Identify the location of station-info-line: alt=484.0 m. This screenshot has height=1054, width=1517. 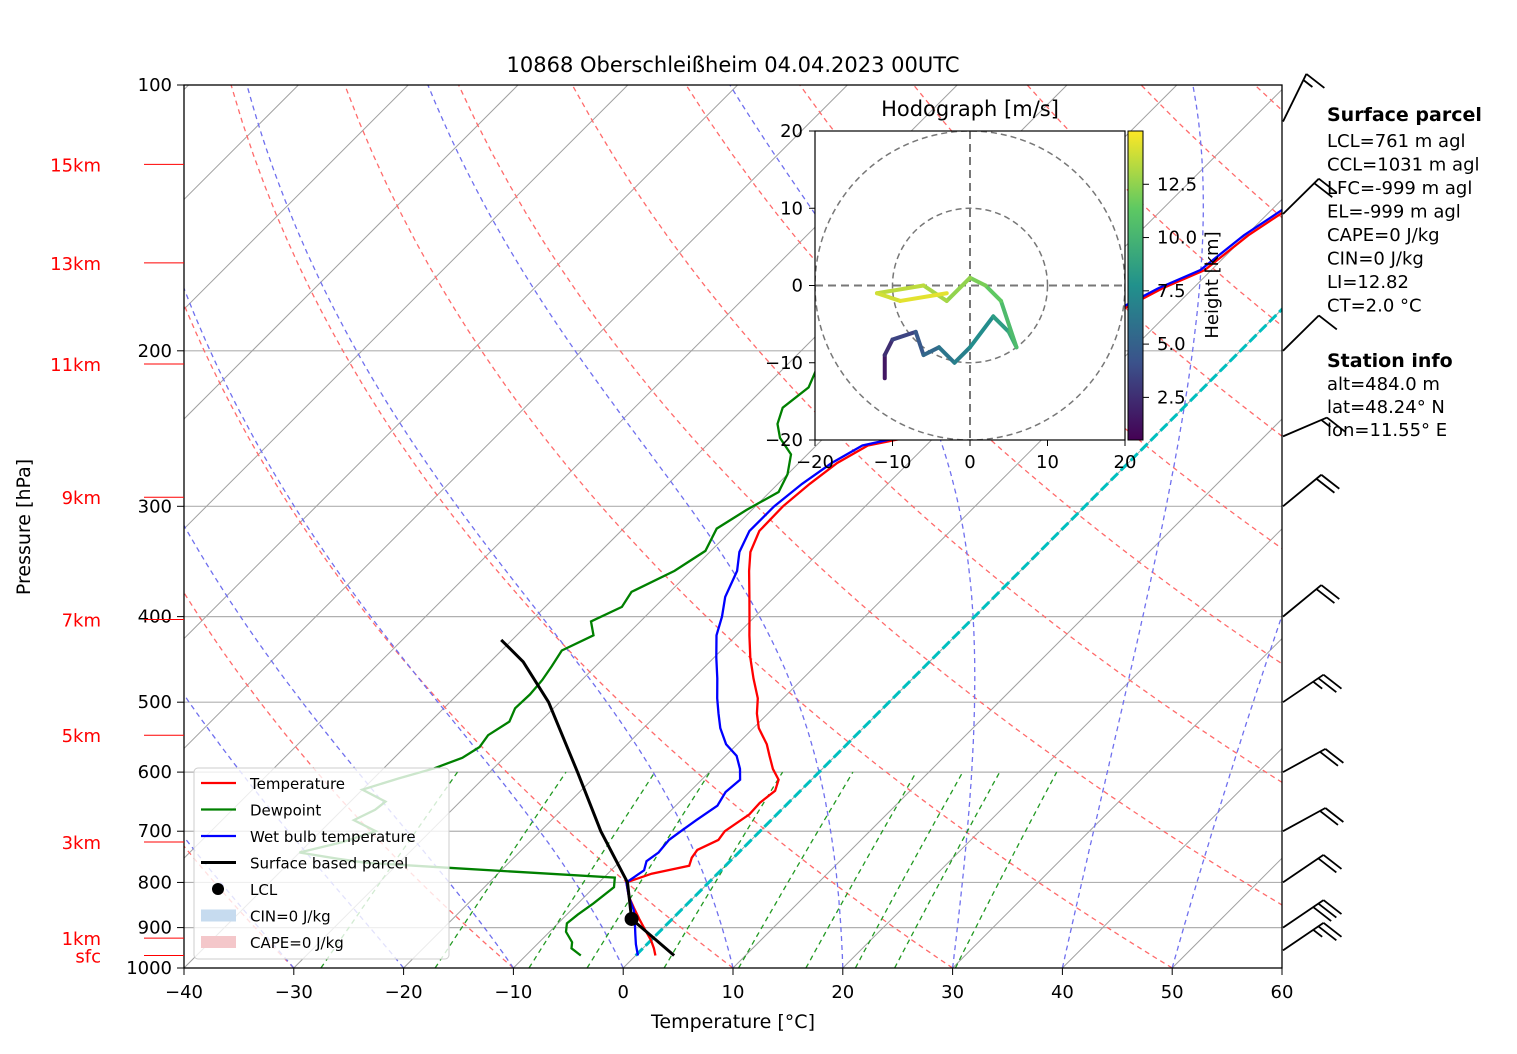
(1383, 384).